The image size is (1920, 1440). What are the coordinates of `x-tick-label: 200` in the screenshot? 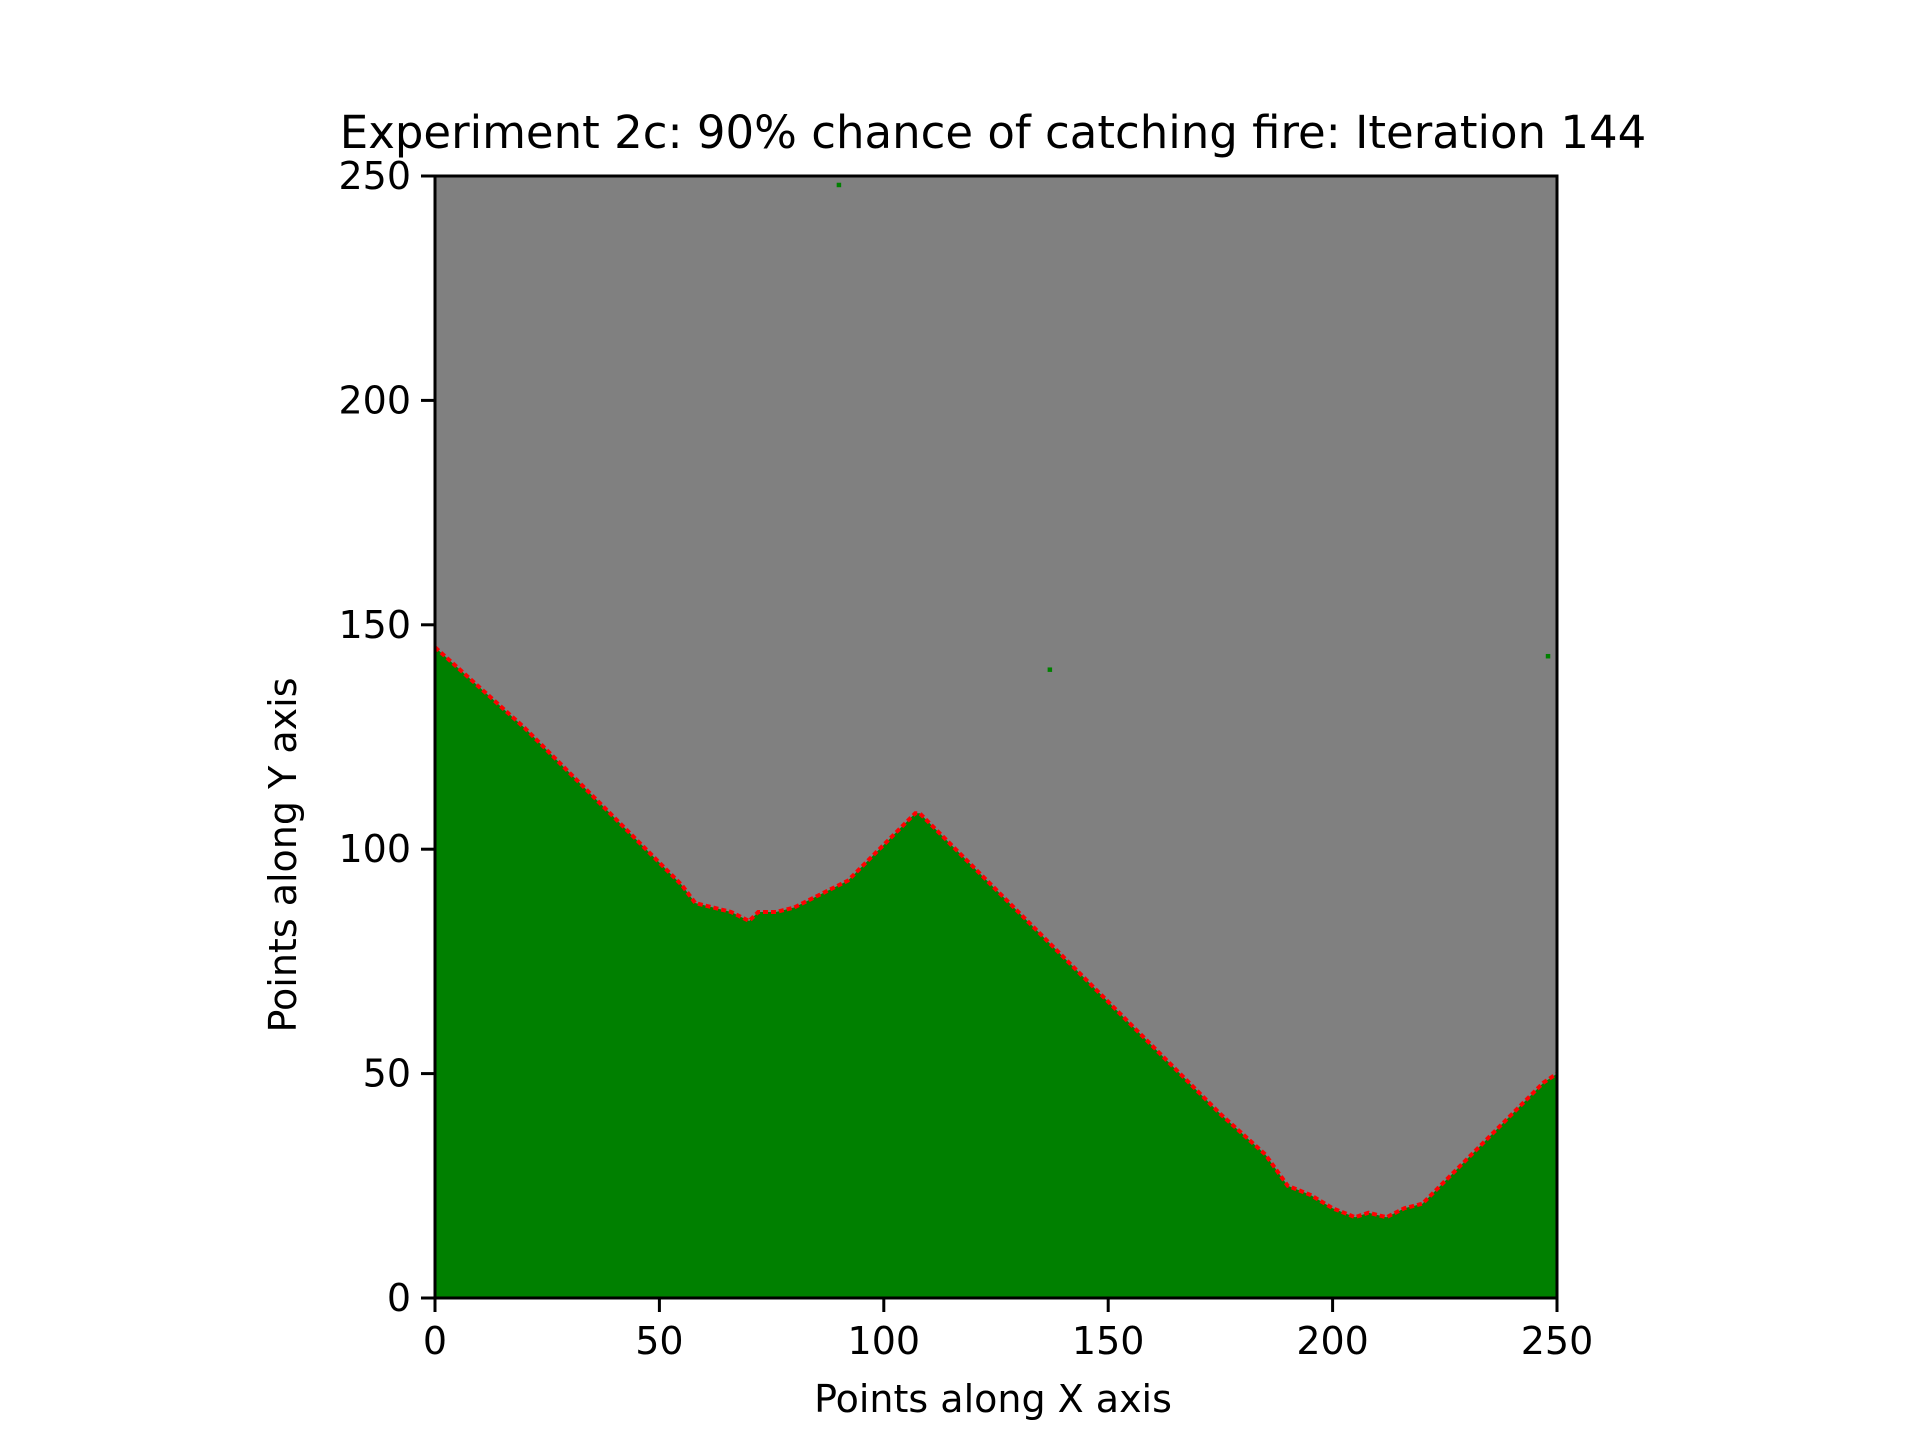 It's located at (1332, 1341).